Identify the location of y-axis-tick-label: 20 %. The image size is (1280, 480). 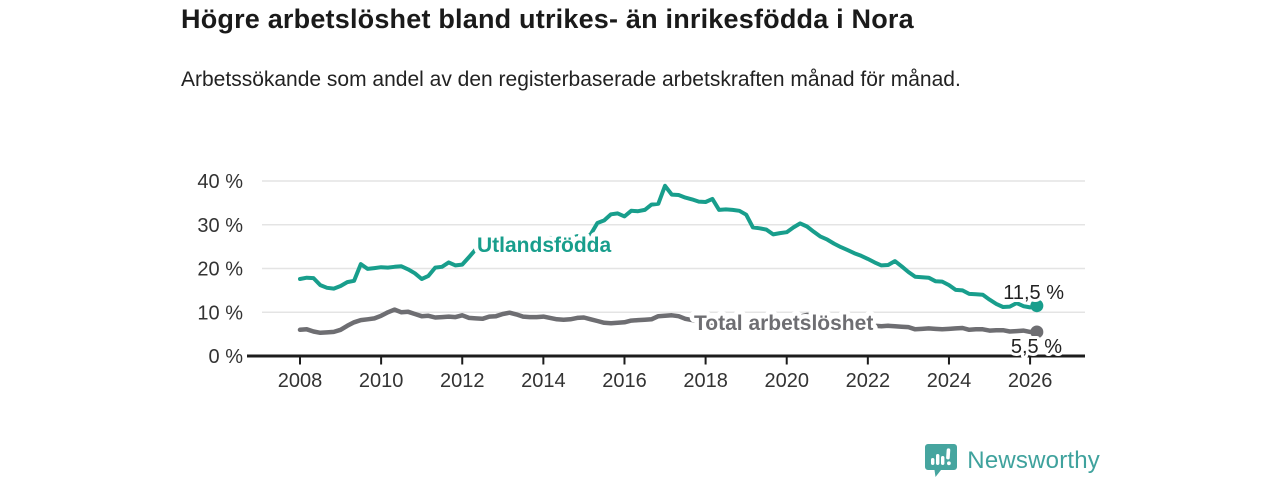
(220, 270).